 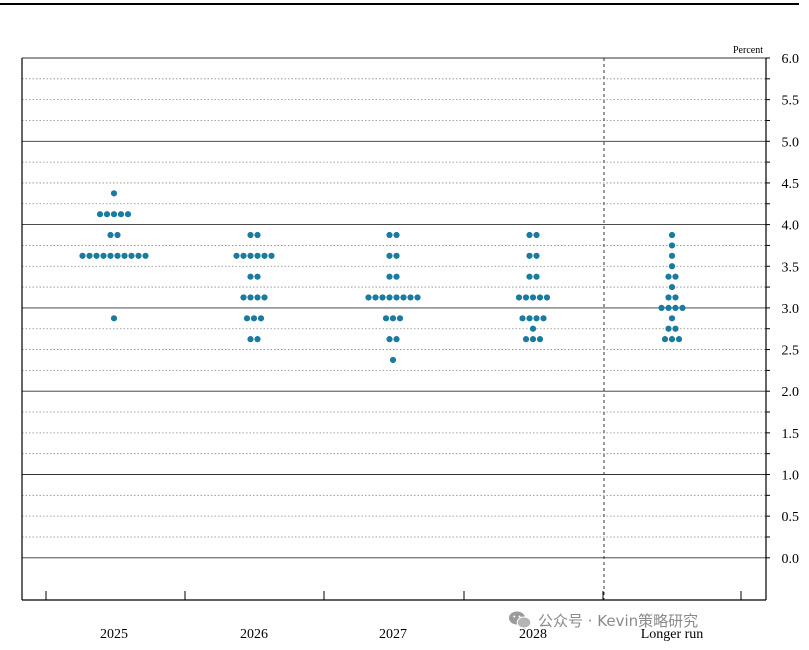 What do you see at coordinates (791, 101) in the screenshot?
I see `y-tick-label: 5.5` at bounding box center [791, 101].